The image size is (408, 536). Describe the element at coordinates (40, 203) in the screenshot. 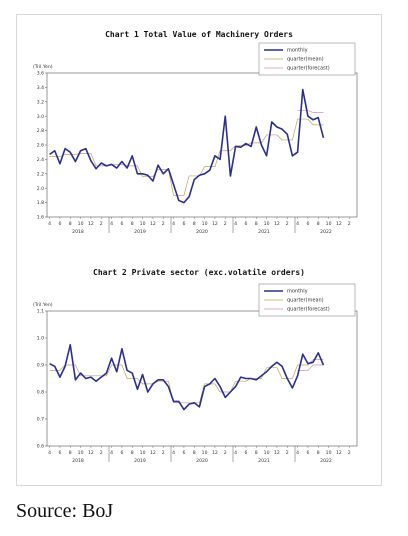

I see `y-tick-label: 1.8` at that location.